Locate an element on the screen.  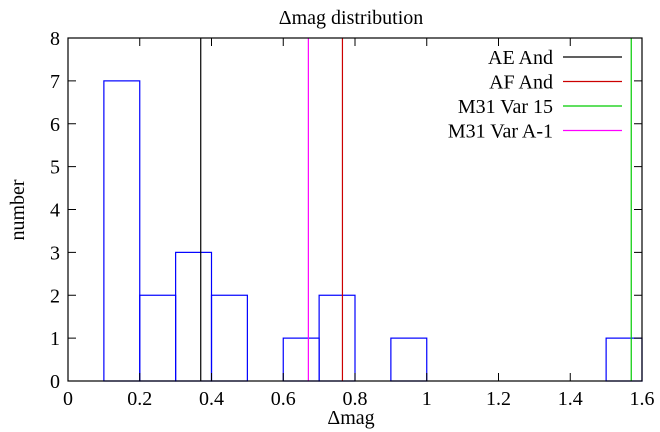
y-tick-label-4: 4 is located at coordinates (55, 211).